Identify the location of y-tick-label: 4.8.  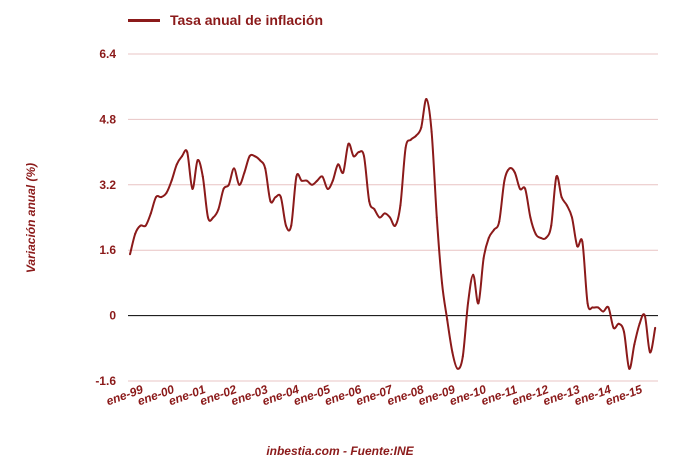
(107, 119).